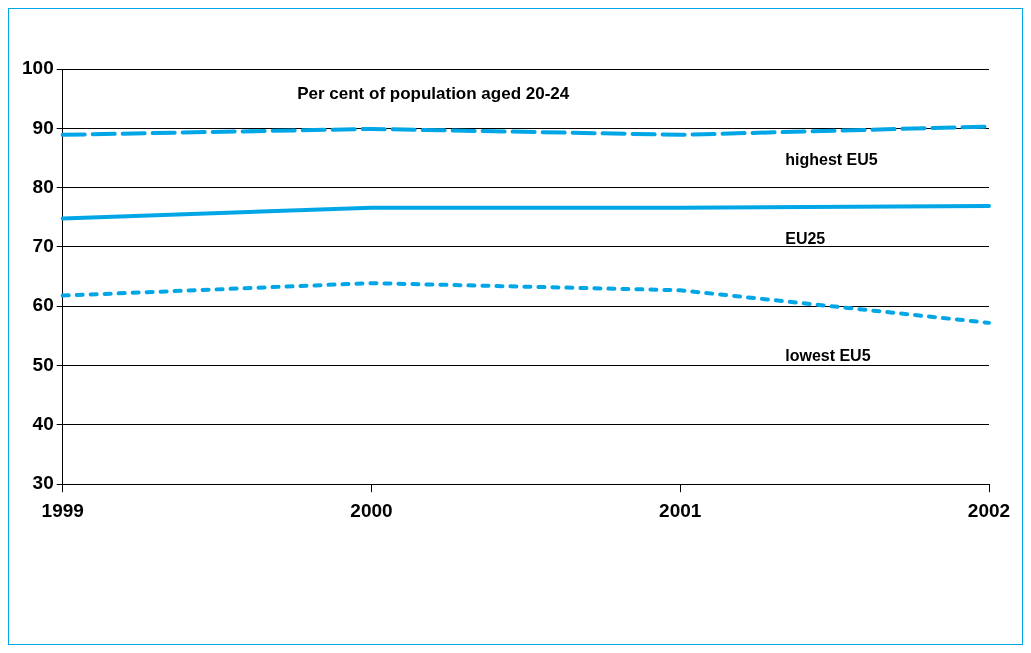 The width and height of the screenshot is (1031, 653). What do you see at coordinates (989, 510) in the screenshot?
I see `x-tick-label: 2002` at bounding box center [989, 510].